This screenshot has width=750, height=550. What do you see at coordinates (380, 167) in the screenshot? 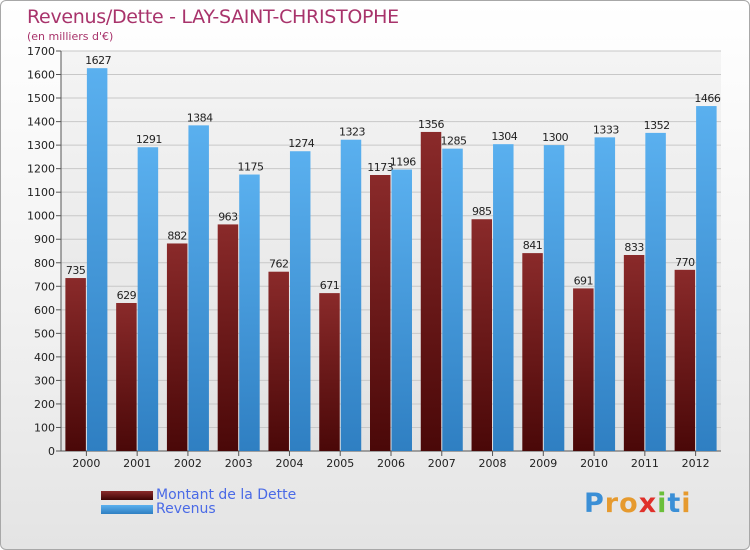
I see `data-label-debt: 1173` at bounding box center [380, 167].